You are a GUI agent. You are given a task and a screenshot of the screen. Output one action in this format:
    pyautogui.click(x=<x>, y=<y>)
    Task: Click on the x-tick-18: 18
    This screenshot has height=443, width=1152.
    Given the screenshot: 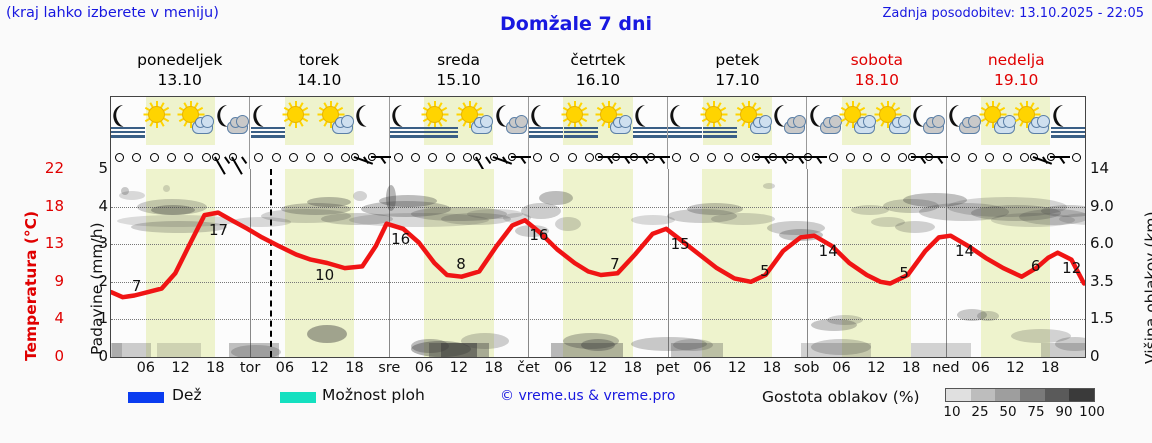 What is the action you would take?
    pyautogui.click(x=772, y=368)
    